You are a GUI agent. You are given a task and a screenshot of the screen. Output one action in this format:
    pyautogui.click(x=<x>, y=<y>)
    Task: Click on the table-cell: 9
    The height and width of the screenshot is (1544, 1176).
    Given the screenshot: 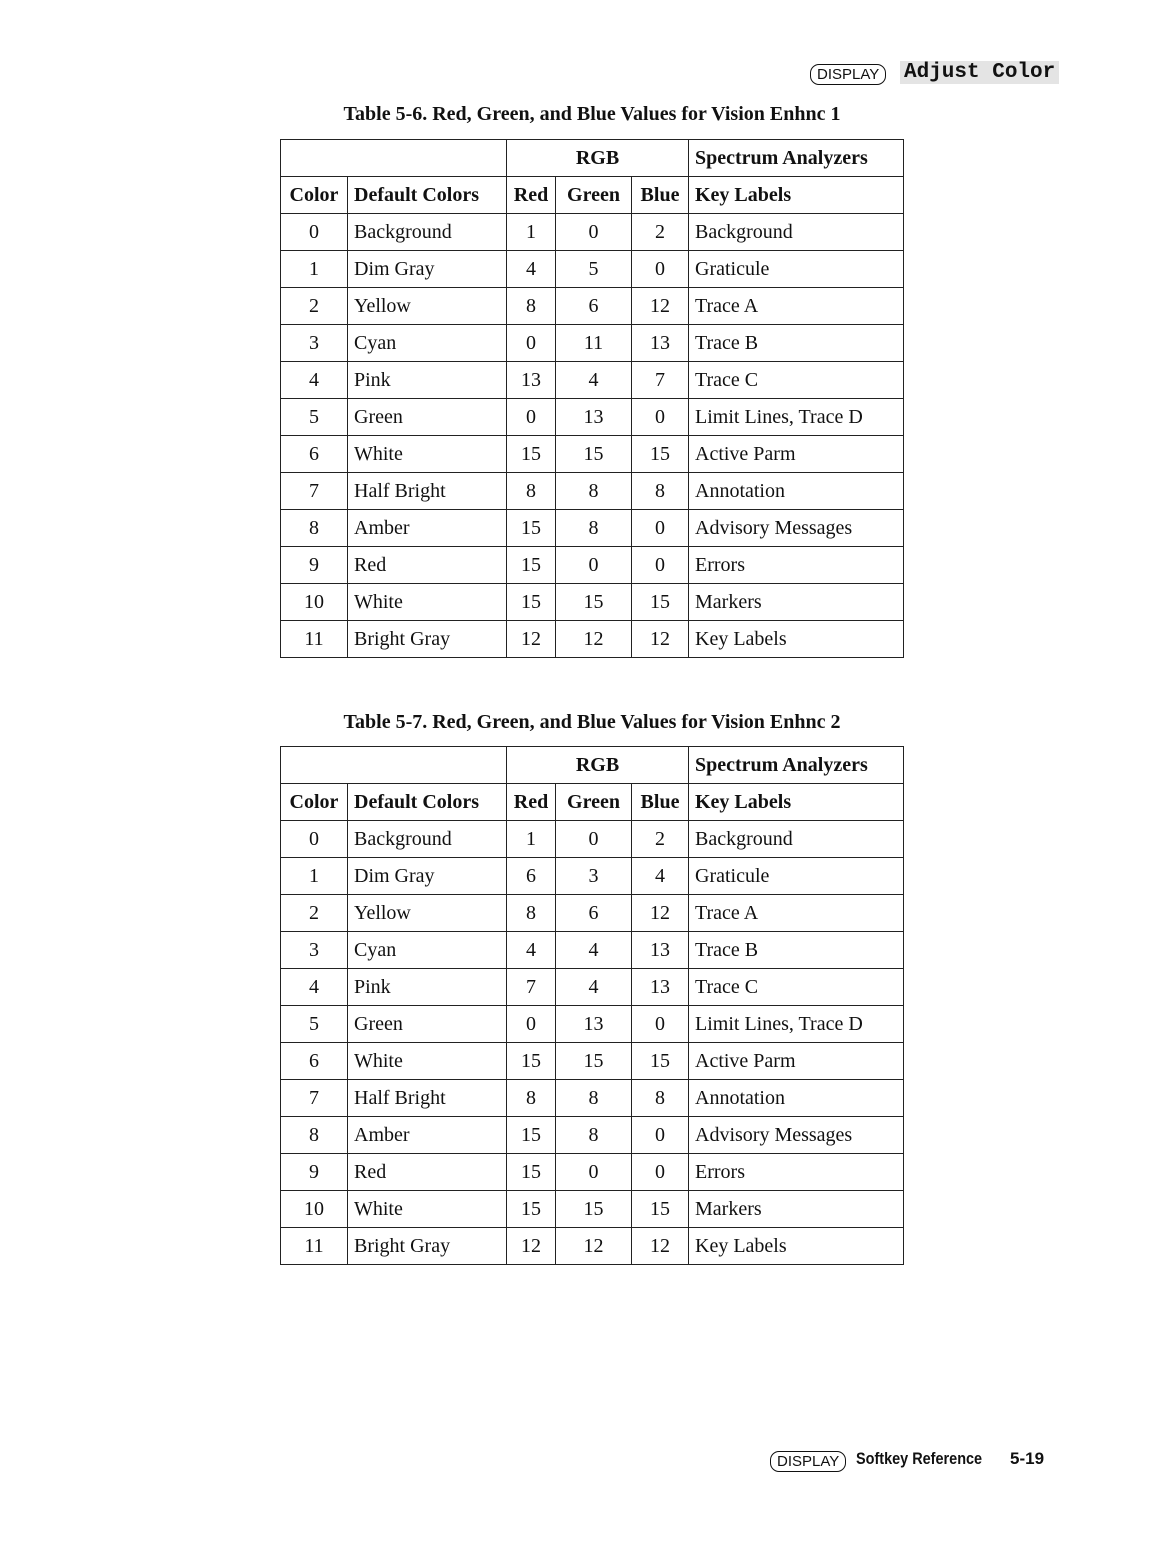 What is the action you would take?
    pyautogui.click(x=314, y=1172)
    